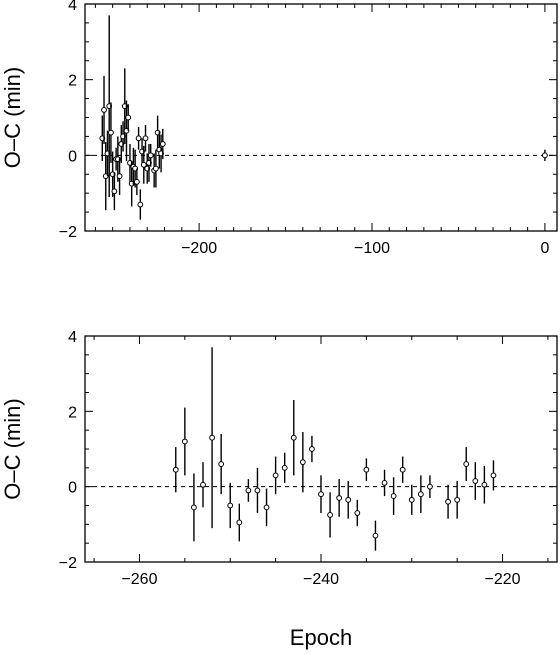 The image size is (560, 654). What do you see at coordinates (372, 248) in the screenshot?
I see `x-tick-label: −100` at bounding box center [372, 248].